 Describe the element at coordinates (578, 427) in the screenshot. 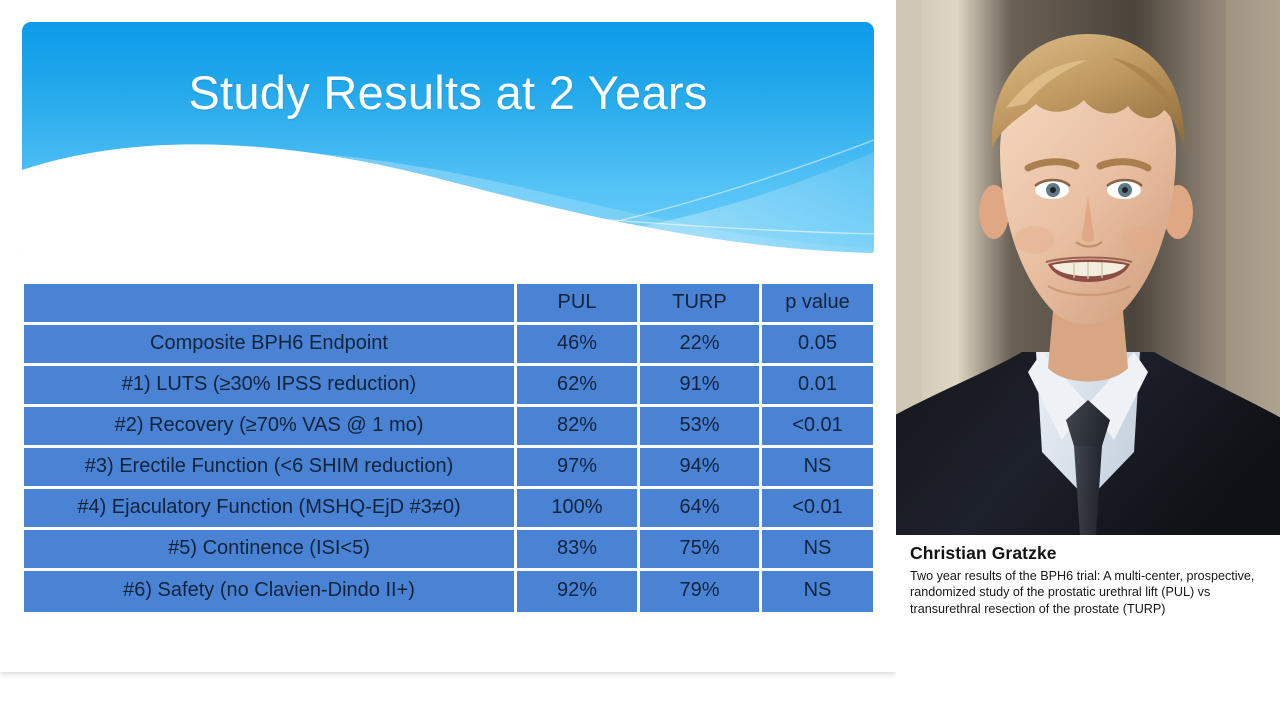

I see `cell-pul-value: 82%` at that location.